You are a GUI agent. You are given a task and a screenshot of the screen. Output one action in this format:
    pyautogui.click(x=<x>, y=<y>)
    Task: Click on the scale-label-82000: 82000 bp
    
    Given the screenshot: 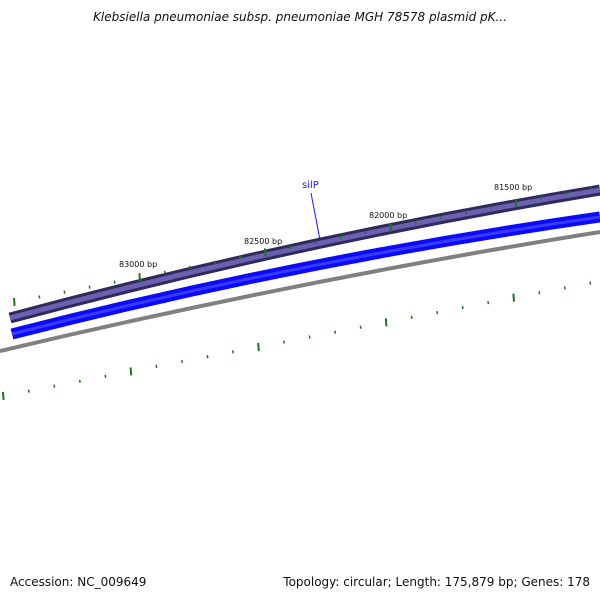 What is the action you would take?
    pyautogui.click(x=388, y=215)
    